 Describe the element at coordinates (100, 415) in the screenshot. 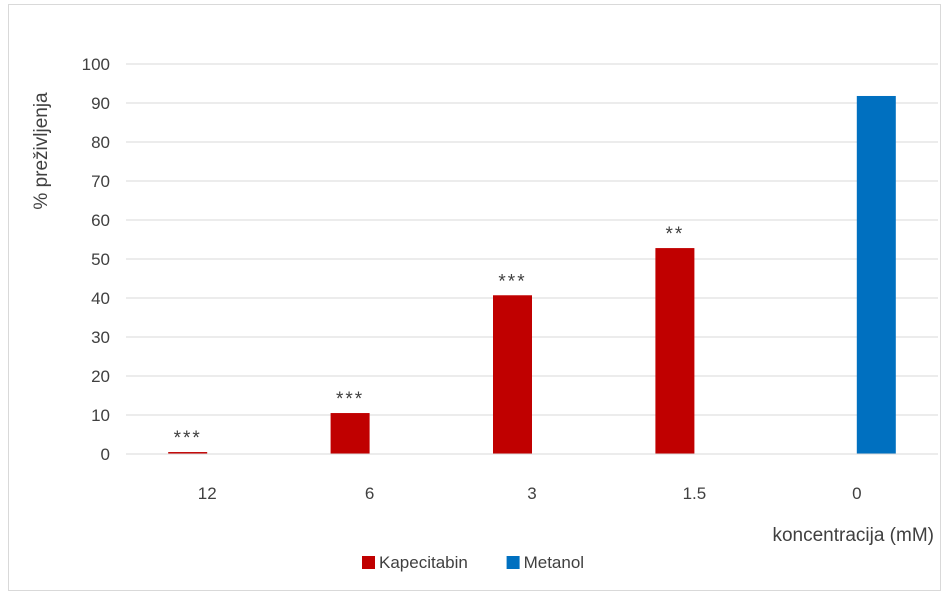

I see `y-tick-label: 10` at that location.